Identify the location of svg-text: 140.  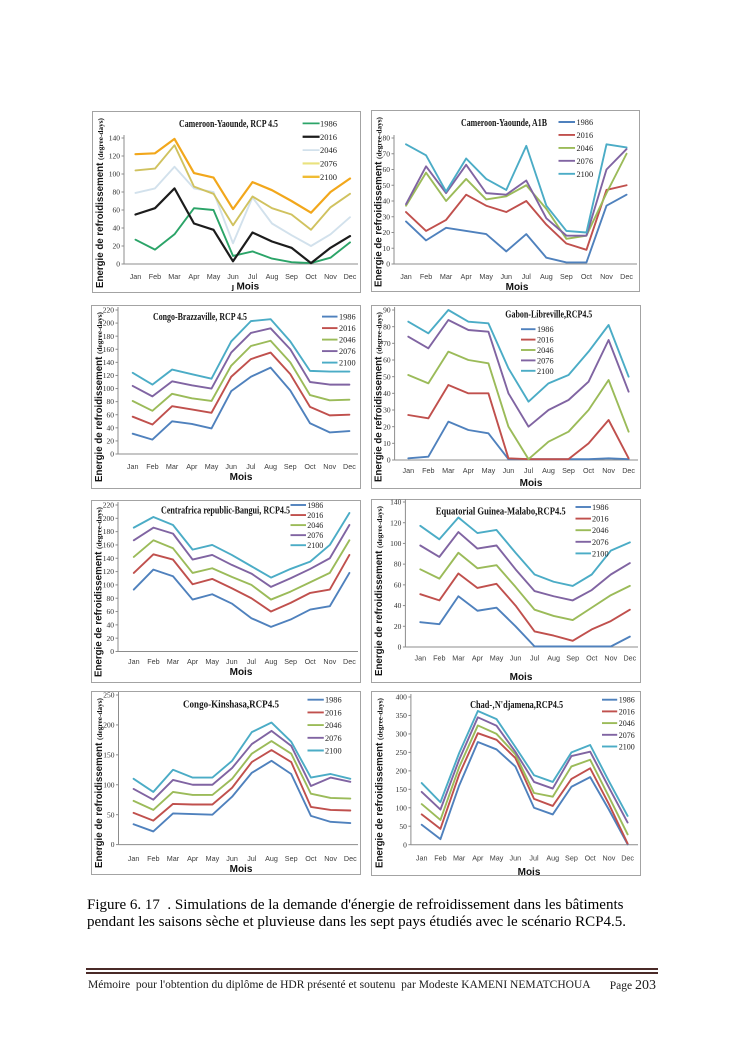
(396, 503).